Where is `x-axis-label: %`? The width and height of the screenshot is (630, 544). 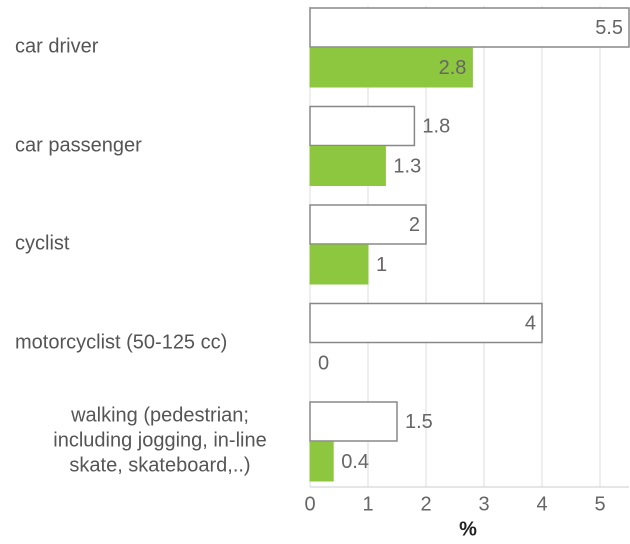
x-axis-label: % is located at coordinates (468, 529).